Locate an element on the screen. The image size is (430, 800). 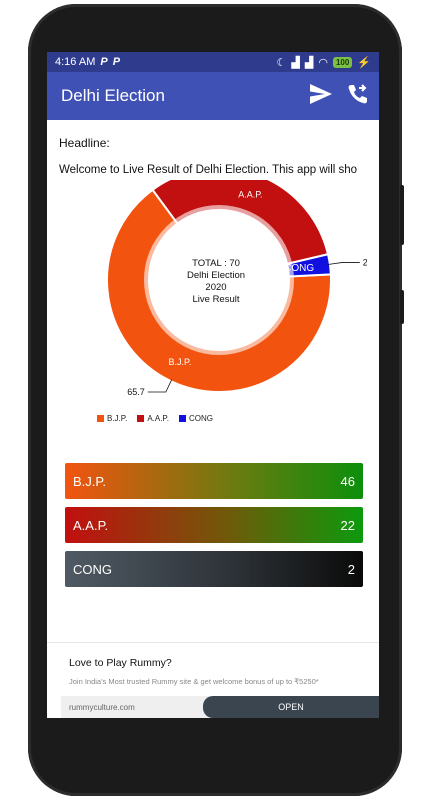
power-button is located at coordinates (402, 307).